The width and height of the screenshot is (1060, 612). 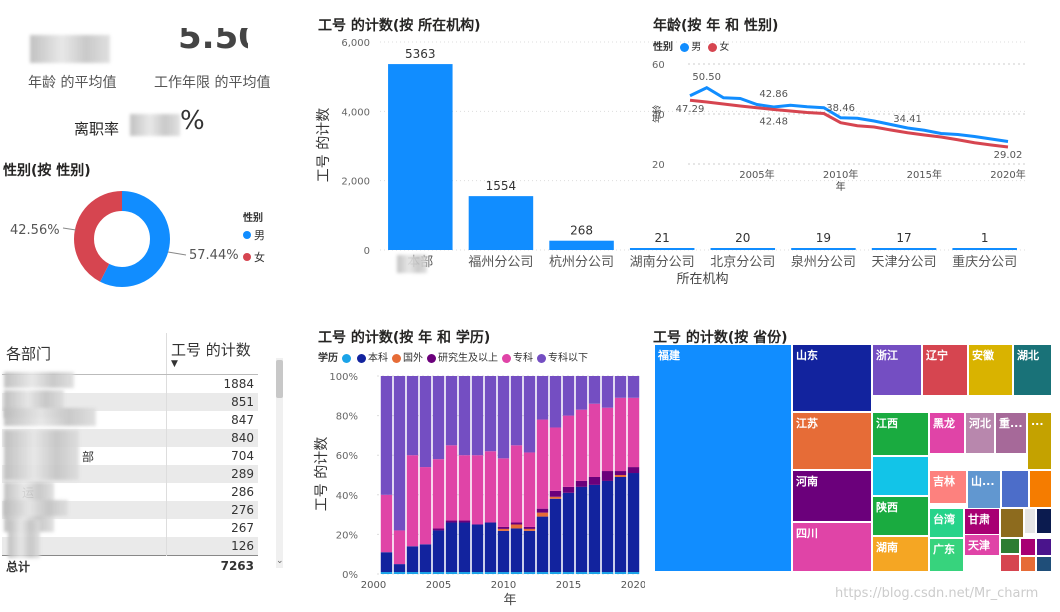 What do you see at coordinates (849, 123) in the screenshot?
I see `age-line-female` at bounding box center [849, 123].